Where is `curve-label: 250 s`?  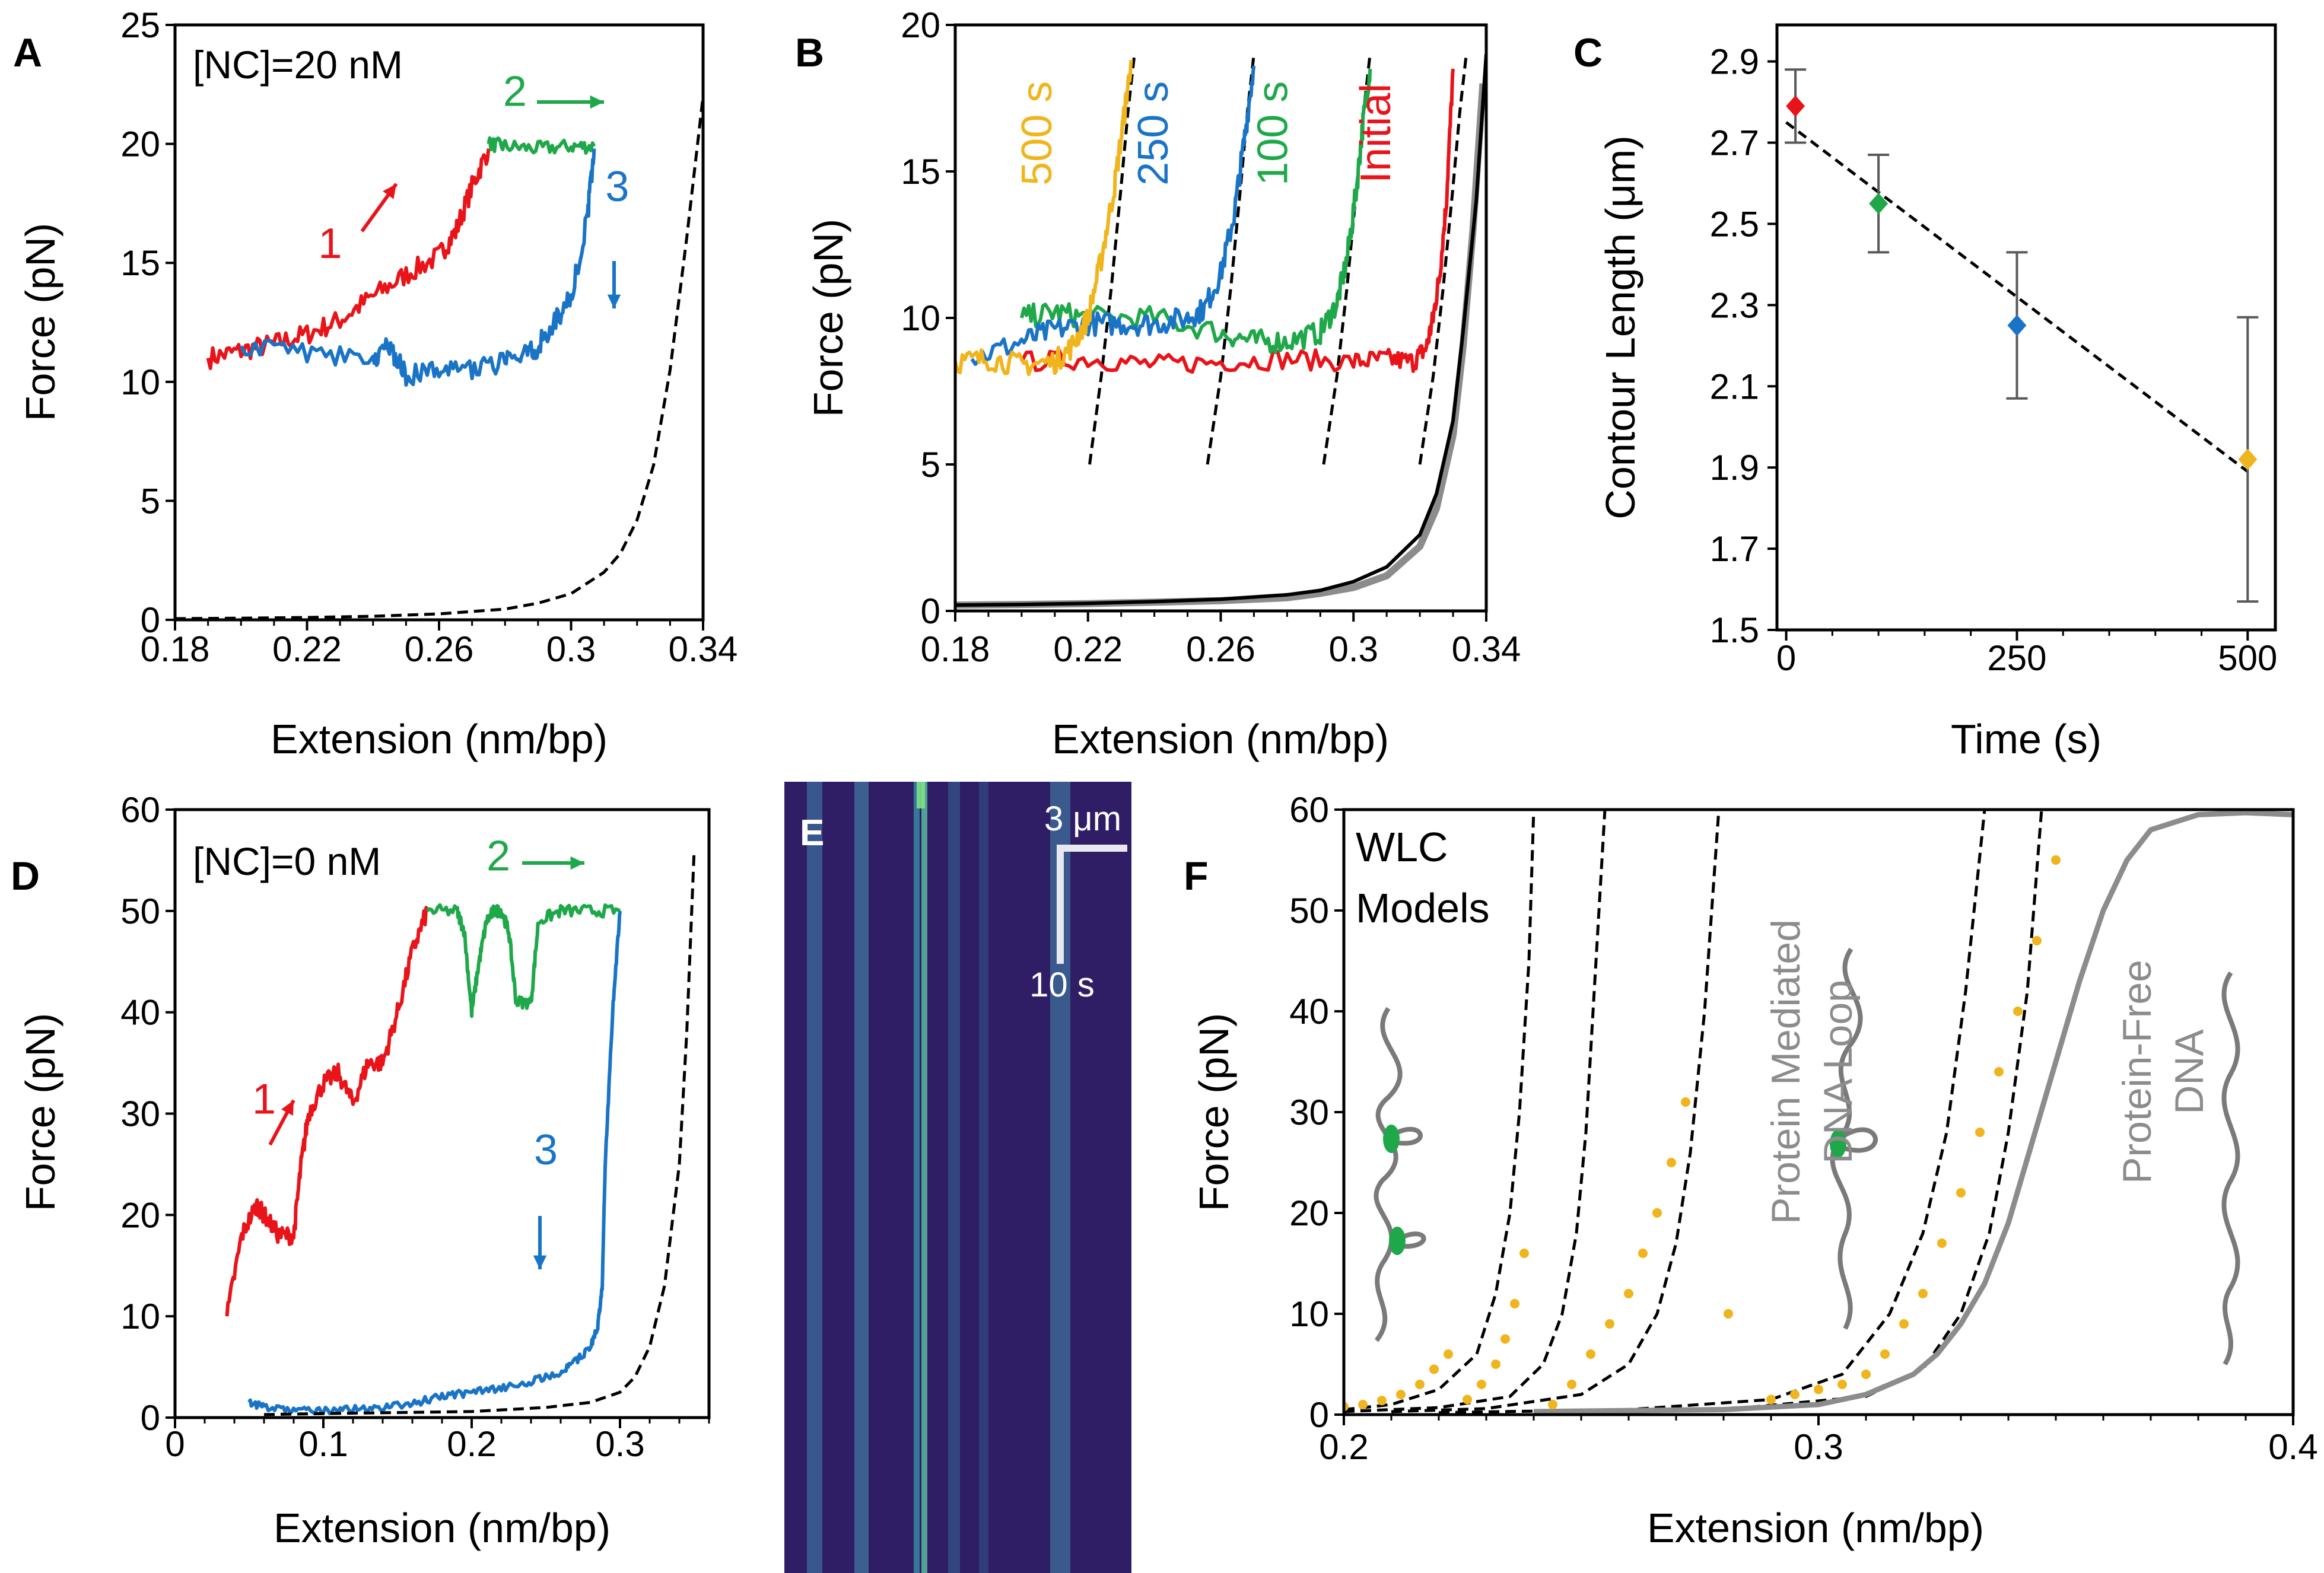 curve-label: 250 s is located at coordinates (1153, 133).